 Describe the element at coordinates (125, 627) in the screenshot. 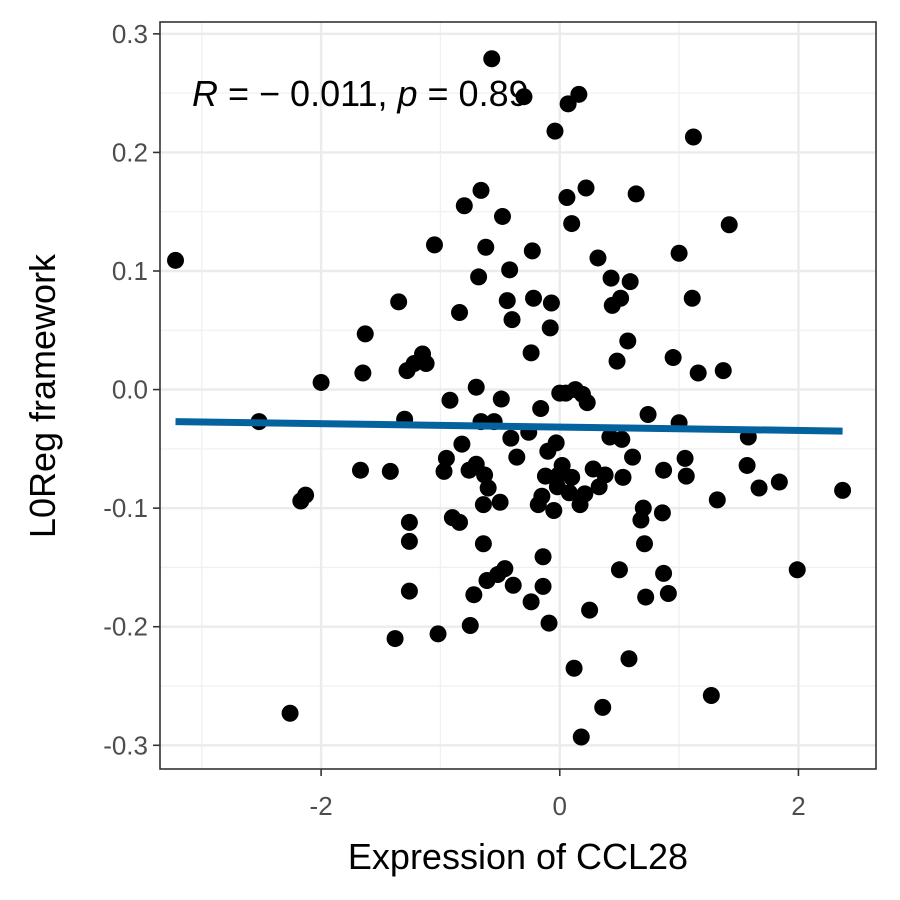

I see `y-tick-label: -0.2` at that location.